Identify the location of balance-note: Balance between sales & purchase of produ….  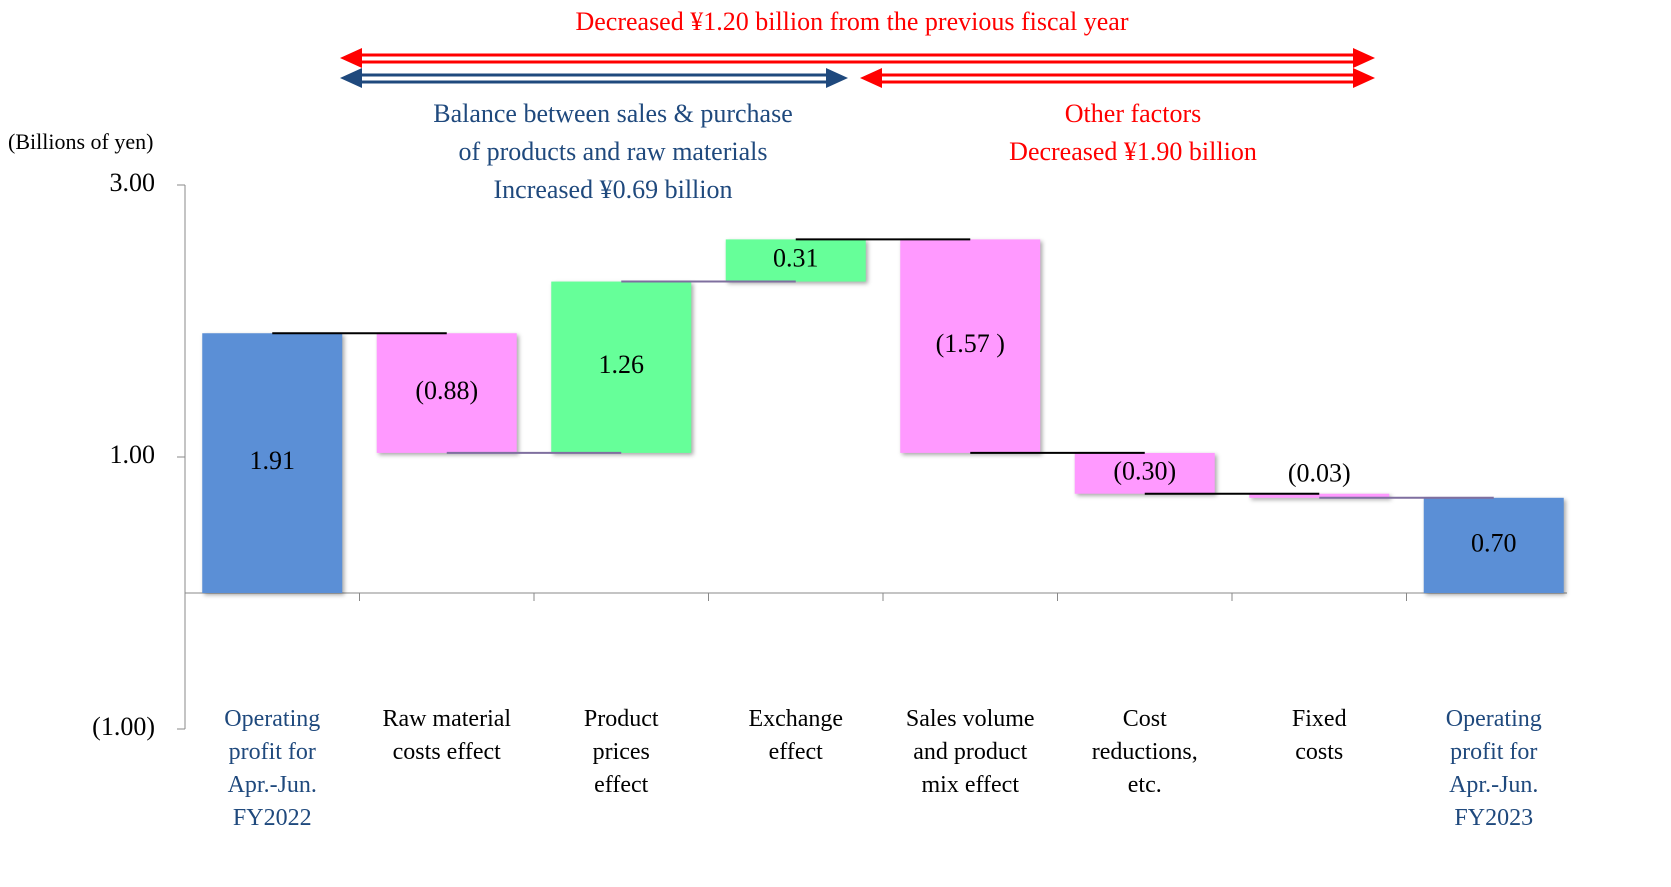
(613, 151).